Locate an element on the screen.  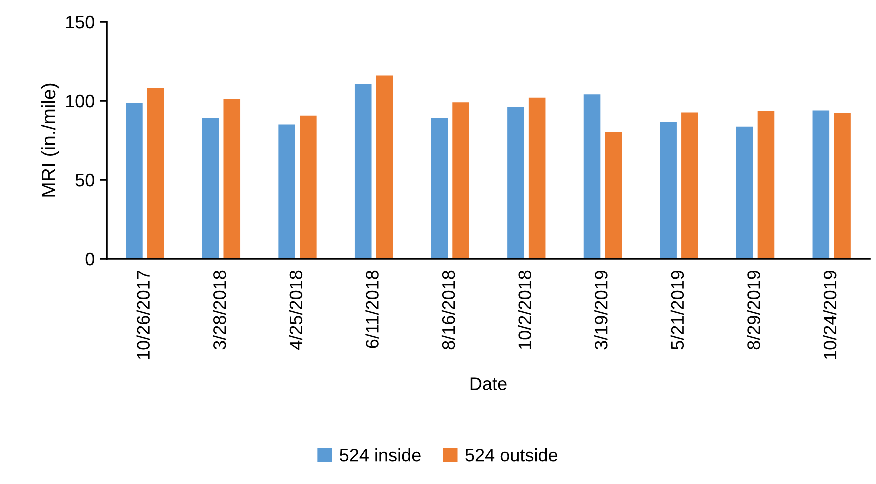
x-tick-label: 10/2/2018 is located at coordinates (525, 310).